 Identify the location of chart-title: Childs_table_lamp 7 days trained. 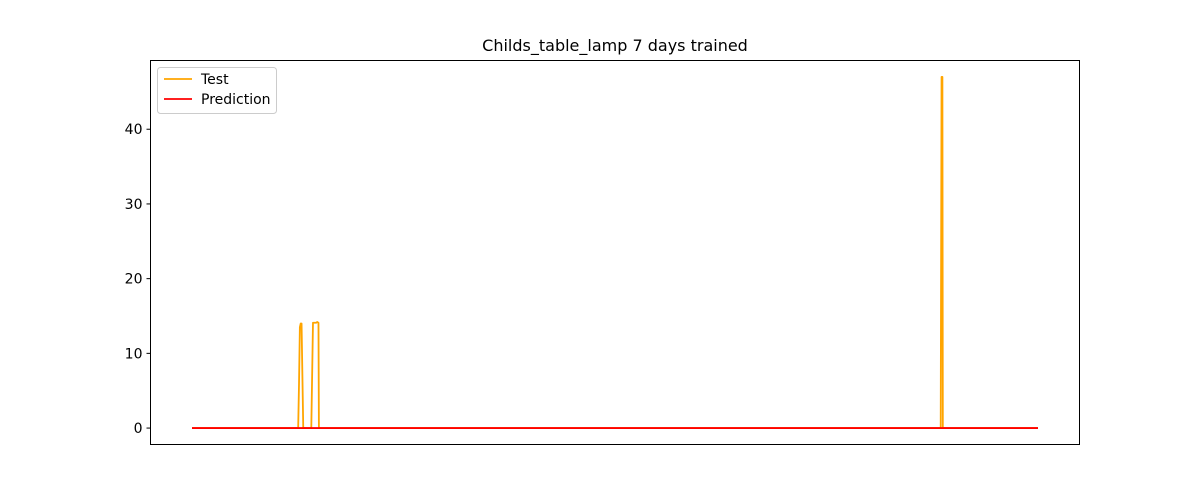
(615, 46).